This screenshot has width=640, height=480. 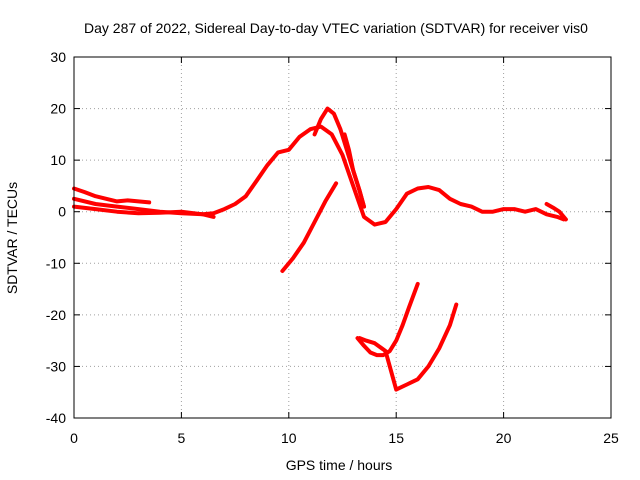 I want to click on y-tick-label: -40, so click(x=56, y=418).